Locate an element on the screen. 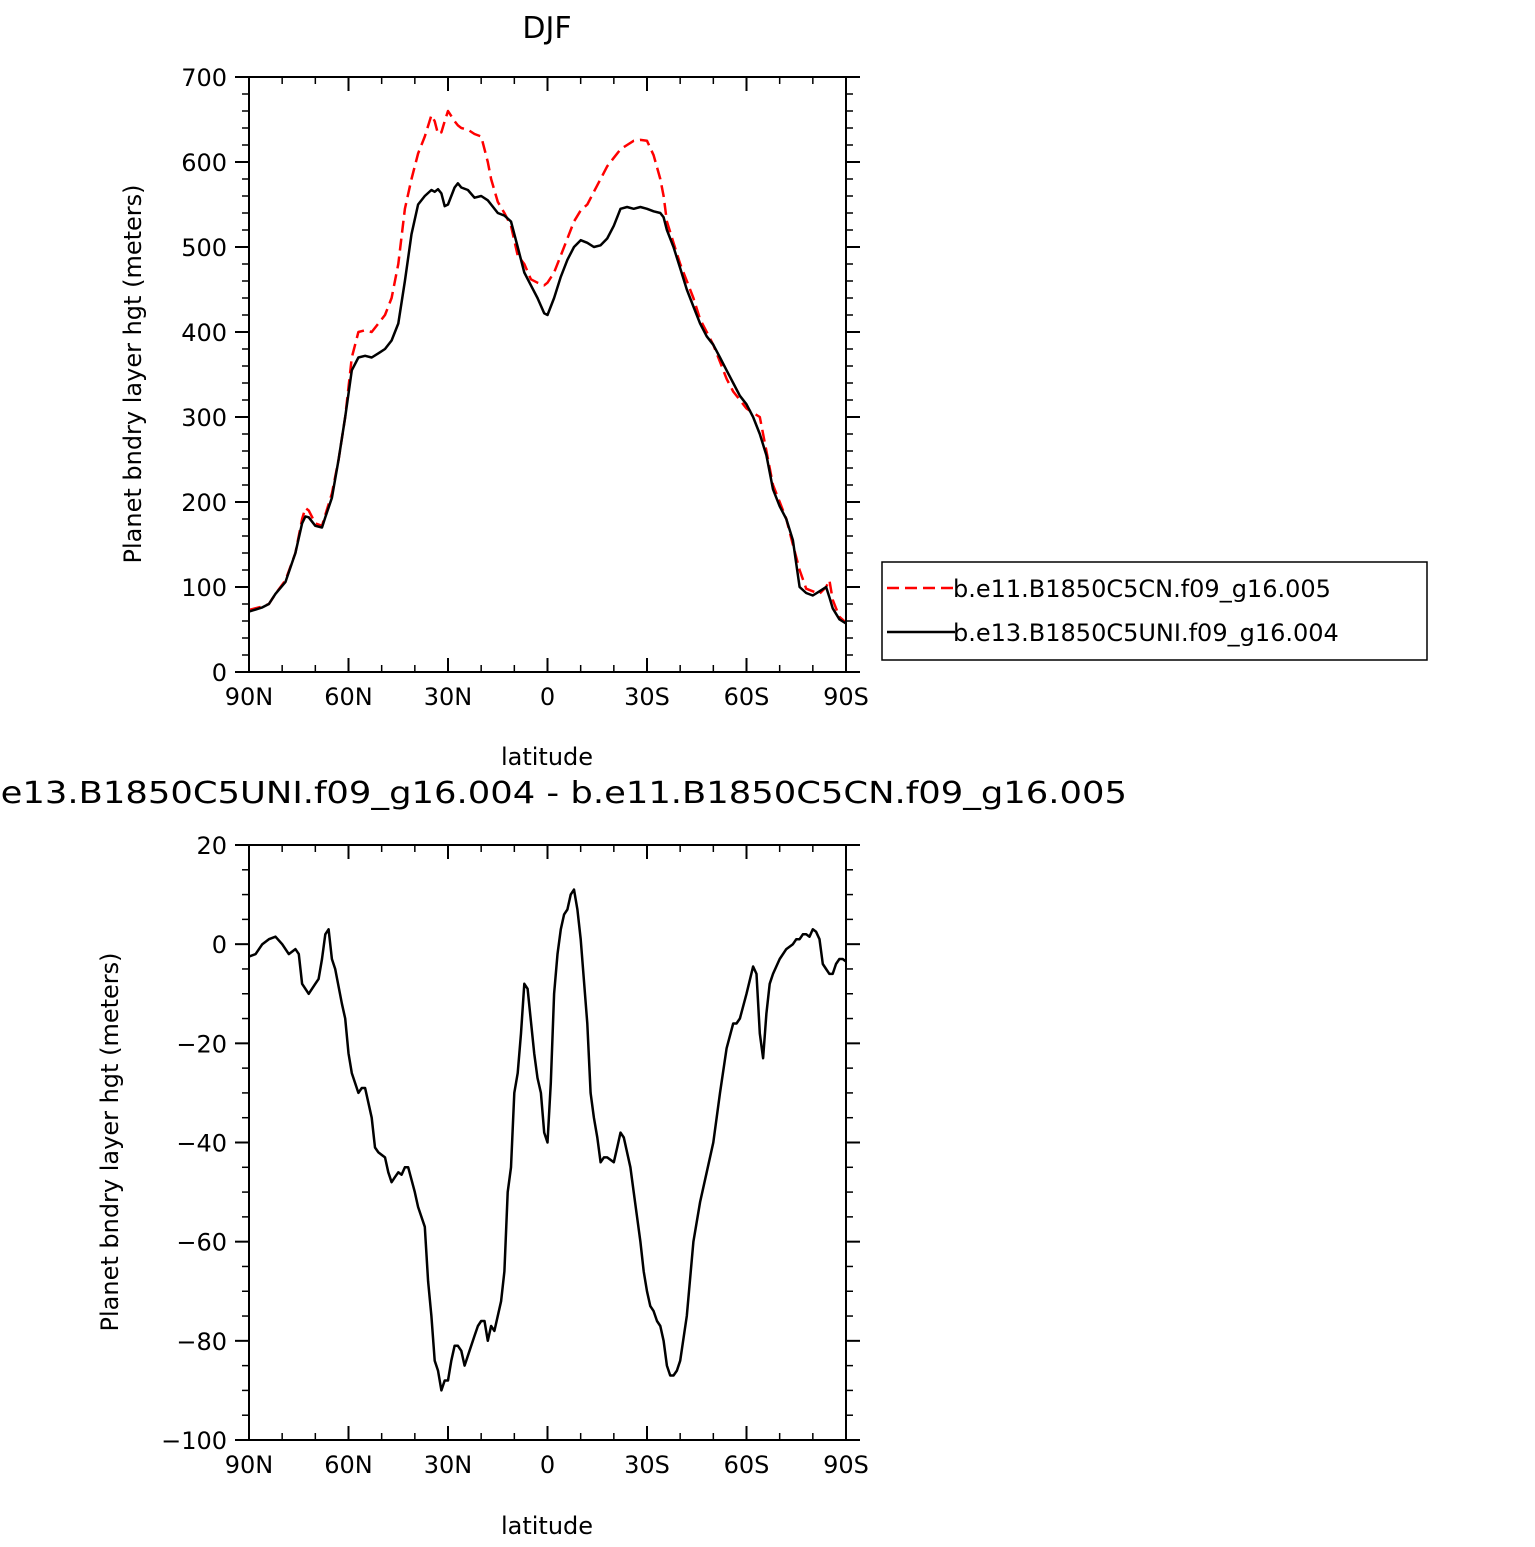 This screenshot has width=1535, height=1547. y-tick-label: 500 is located at coordinates (204, 248).